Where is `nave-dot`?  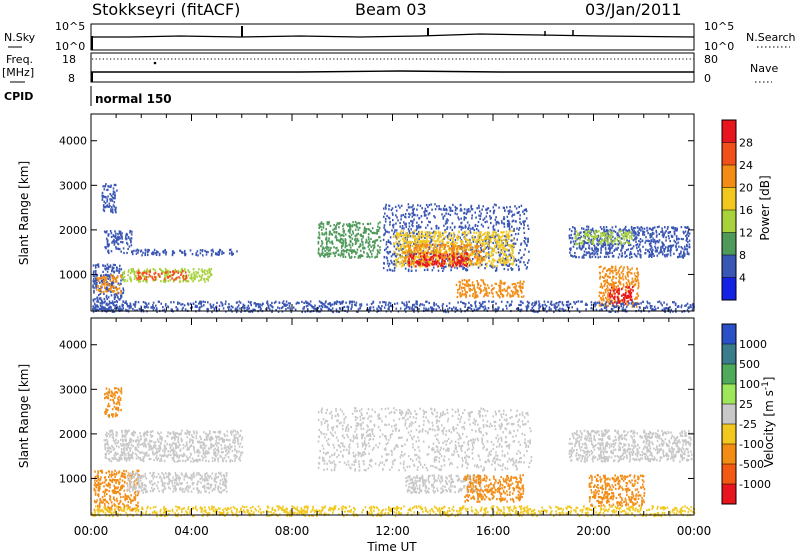 nave-dot is located at coordinates (155, 63).